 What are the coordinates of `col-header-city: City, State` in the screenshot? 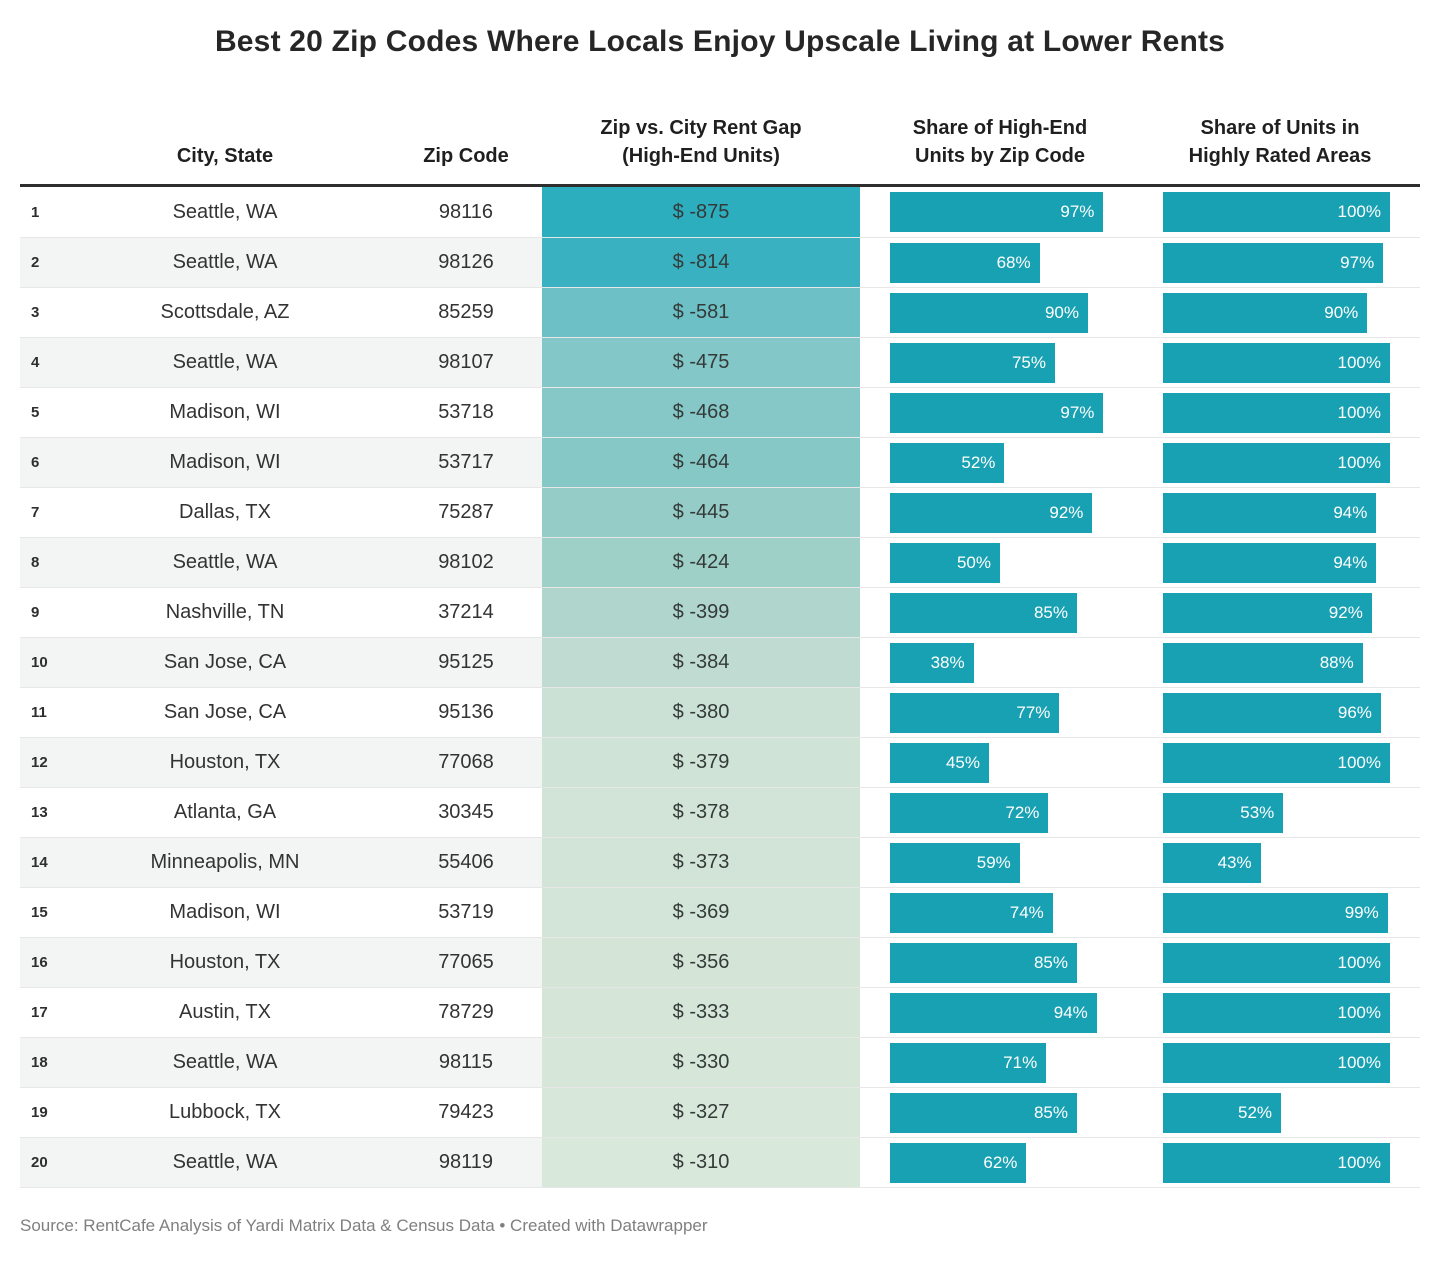 It's located at (225, 156).